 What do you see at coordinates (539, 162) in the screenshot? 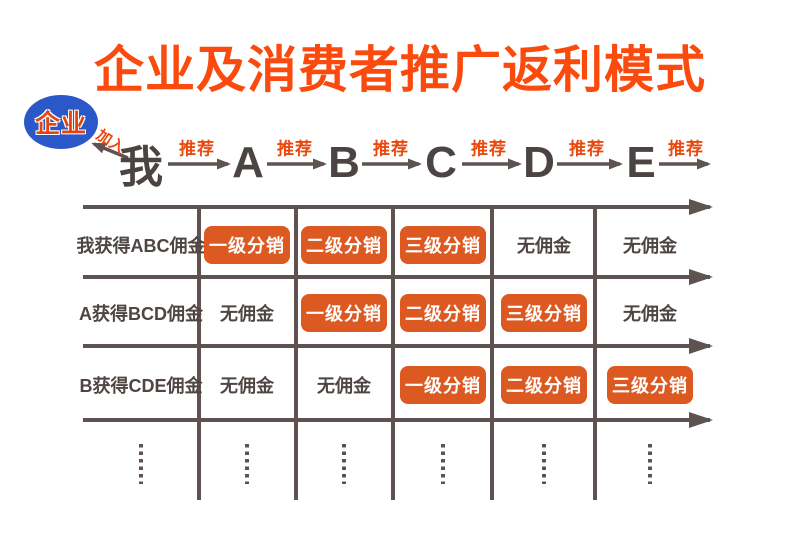
I see `flow-node-d: D` at bounding box center [539, 162].